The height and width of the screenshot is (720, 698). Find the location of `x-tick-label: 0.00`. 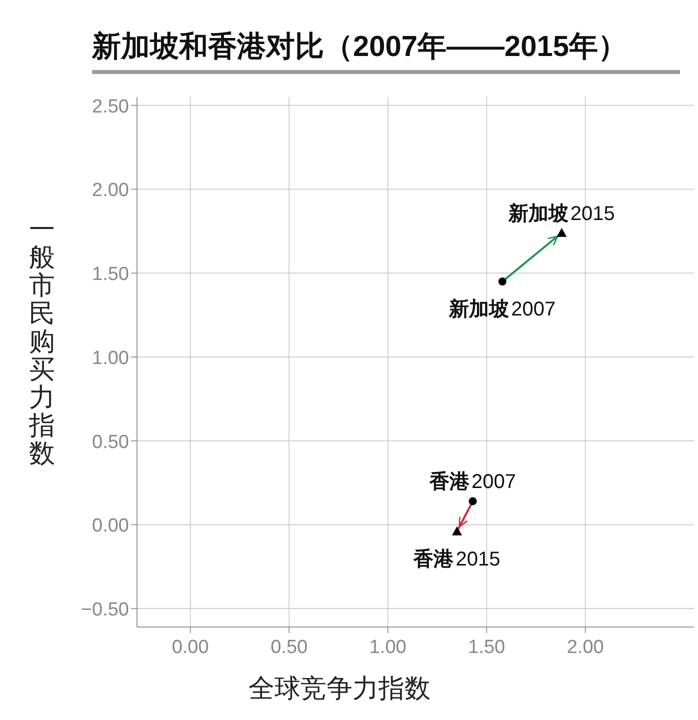

x-tick-label: 0.00 is located at coordinates (190, 647).